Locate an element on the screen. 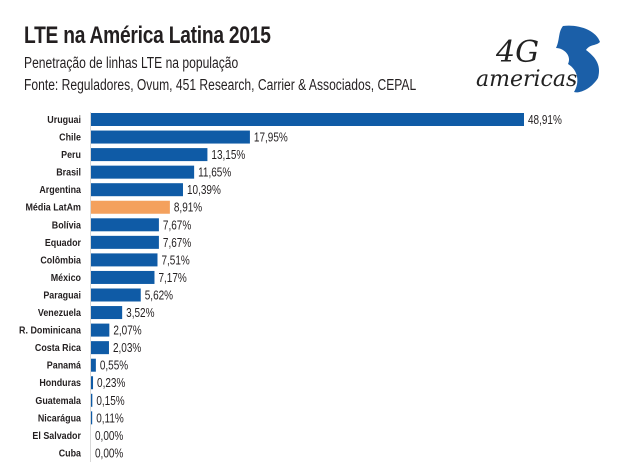 The image size is (625, 469). category-label: El Salvador is located at coordinates (56, 436).